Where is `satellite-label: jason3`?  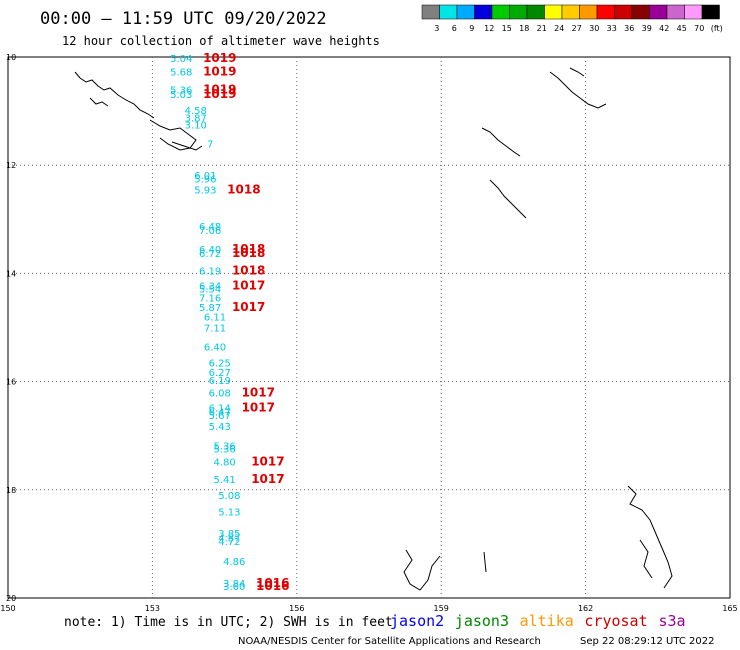
satellite-label: jason3 is located at coordinates (482, 621).